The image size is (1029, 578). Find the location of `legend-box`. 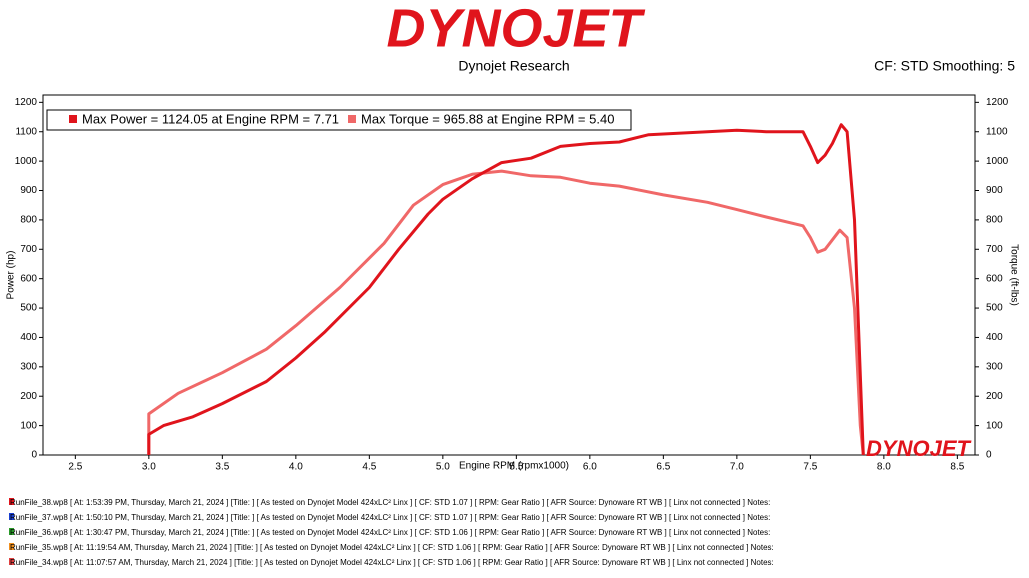

legend-box is located at coordinates (339, 120).